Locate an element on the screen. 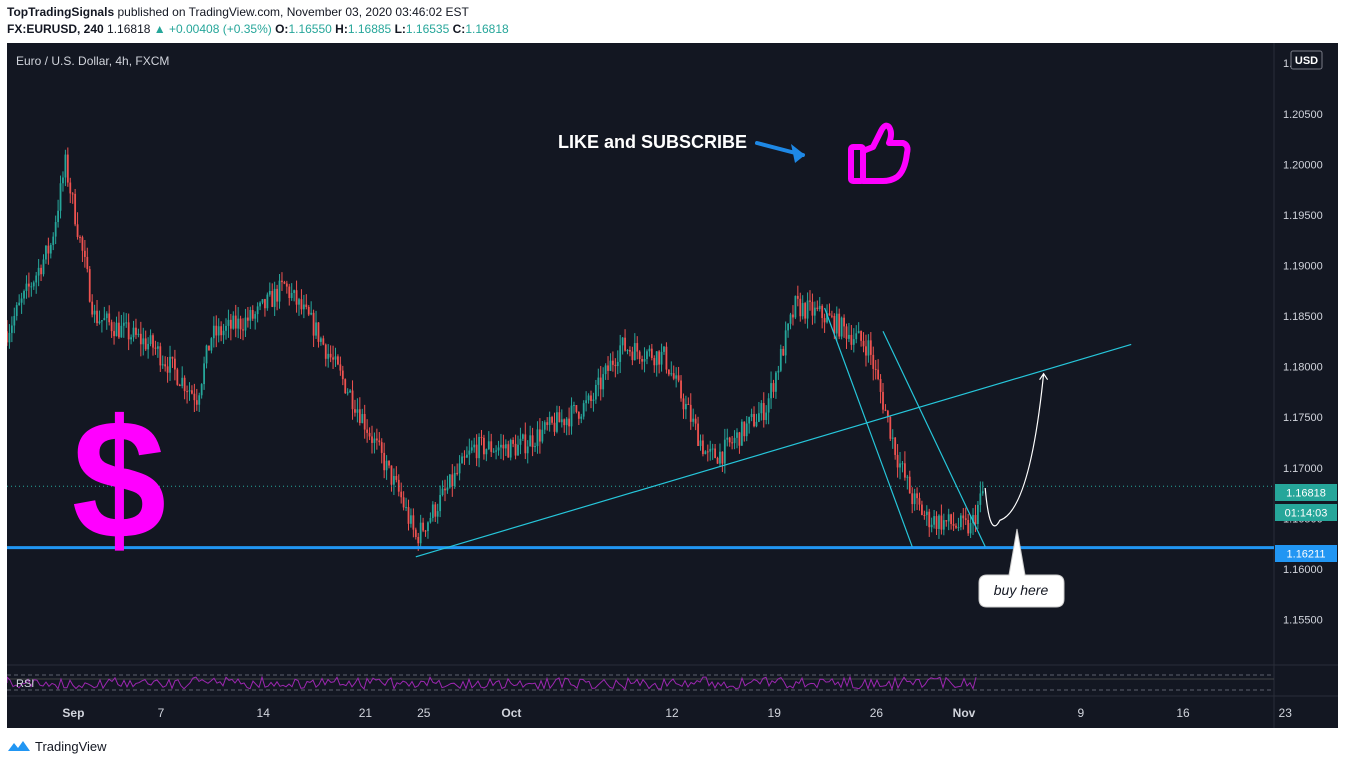 The width and height of the screenshot is (1345, 763). time-axis: Sep 7 14 21 25 Oct 12 19 26 Nov 9 16 23 is located at coordinates (677, 713).